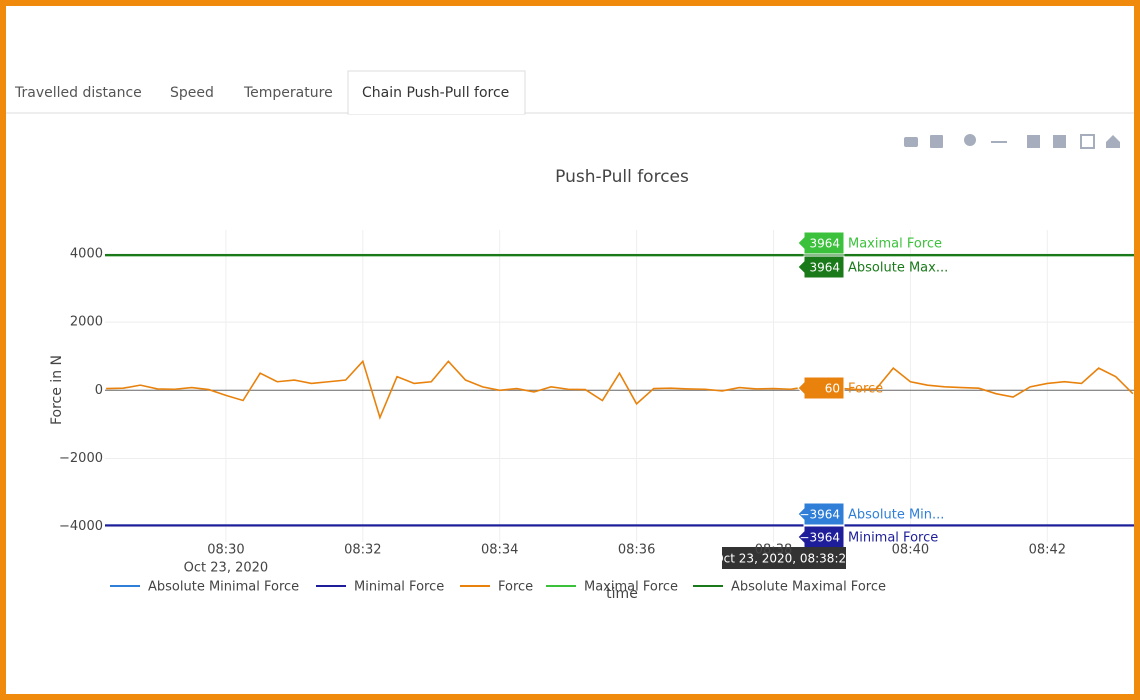  I want to click on x-date-label: Oct 23, 2020, so click(226, 568).